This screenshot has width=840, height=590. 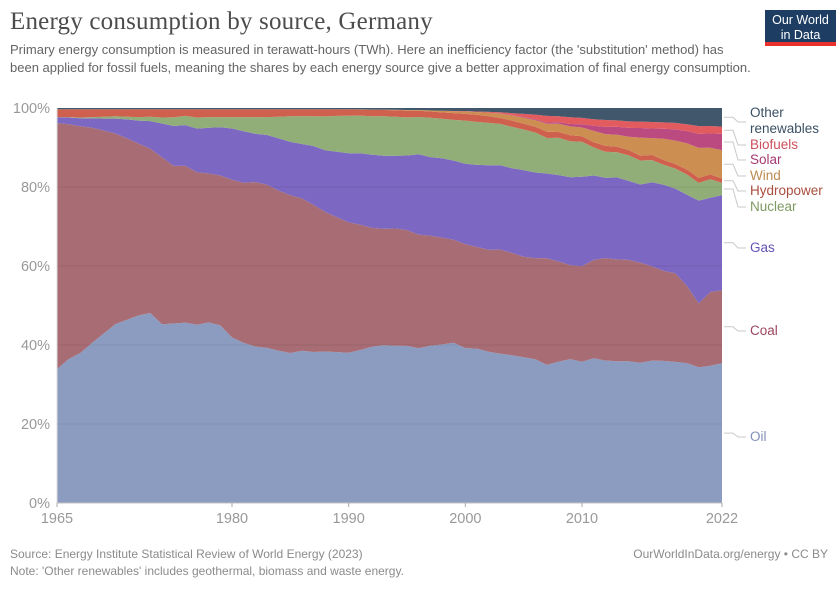 I want to click on legend-connector-solar, so click(x=735, y=151).